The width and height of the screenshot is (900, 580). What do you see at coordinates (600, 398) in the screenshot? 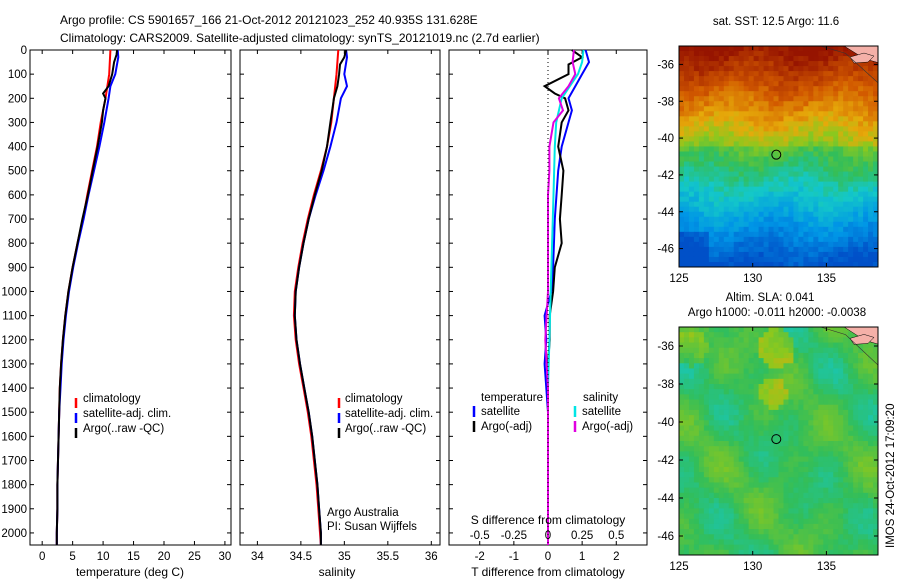
I see `legend-group-salinity: salinity` at bounding box center [600, 398].